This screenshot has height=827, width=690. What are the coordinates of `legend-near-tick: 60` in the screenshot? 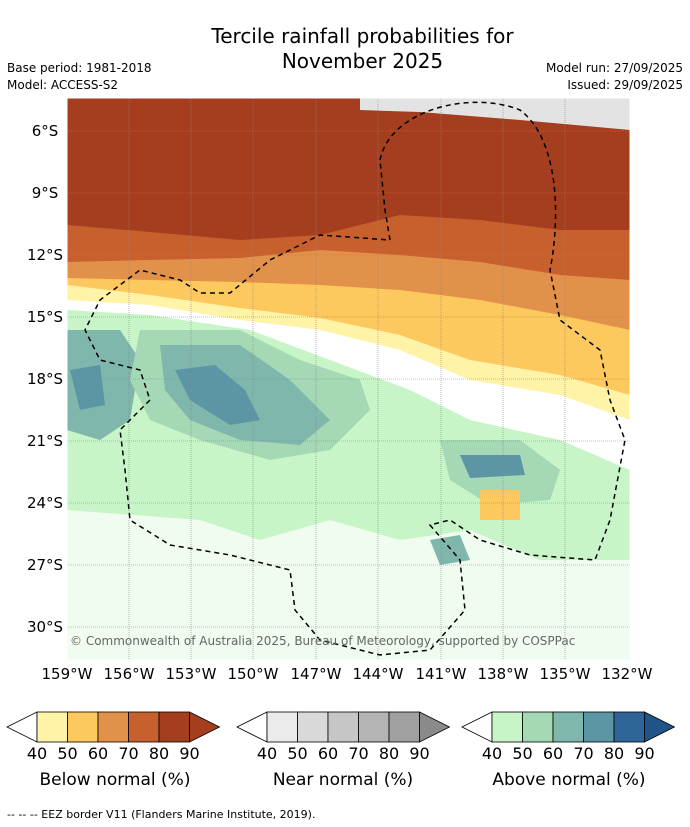 It's located at (328, 753).